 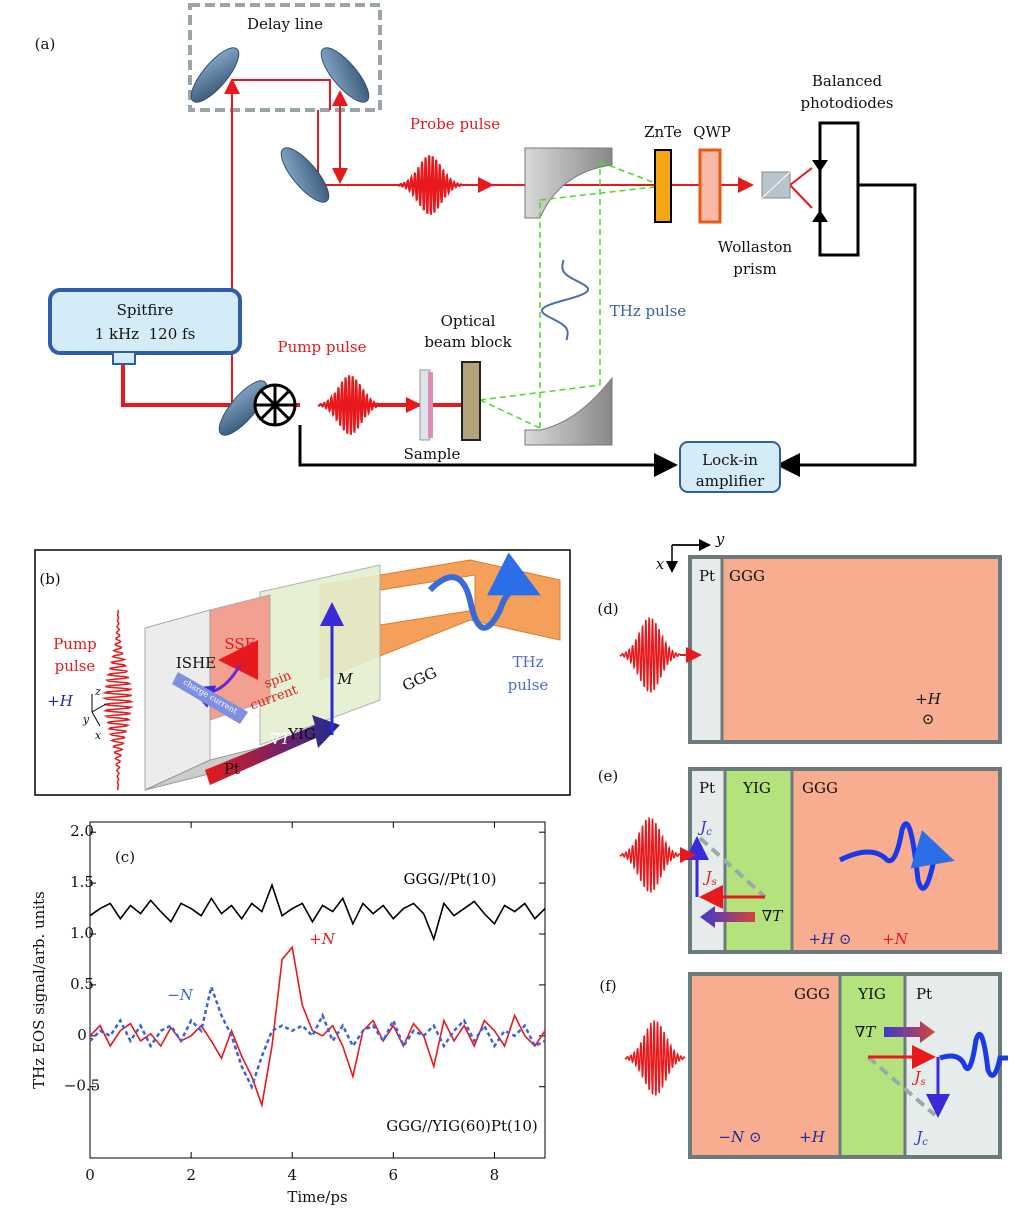 What do you see at coordinates (210, 698) in the screenshot?
I see `charge-arrow` at bounding box center [210, 698].